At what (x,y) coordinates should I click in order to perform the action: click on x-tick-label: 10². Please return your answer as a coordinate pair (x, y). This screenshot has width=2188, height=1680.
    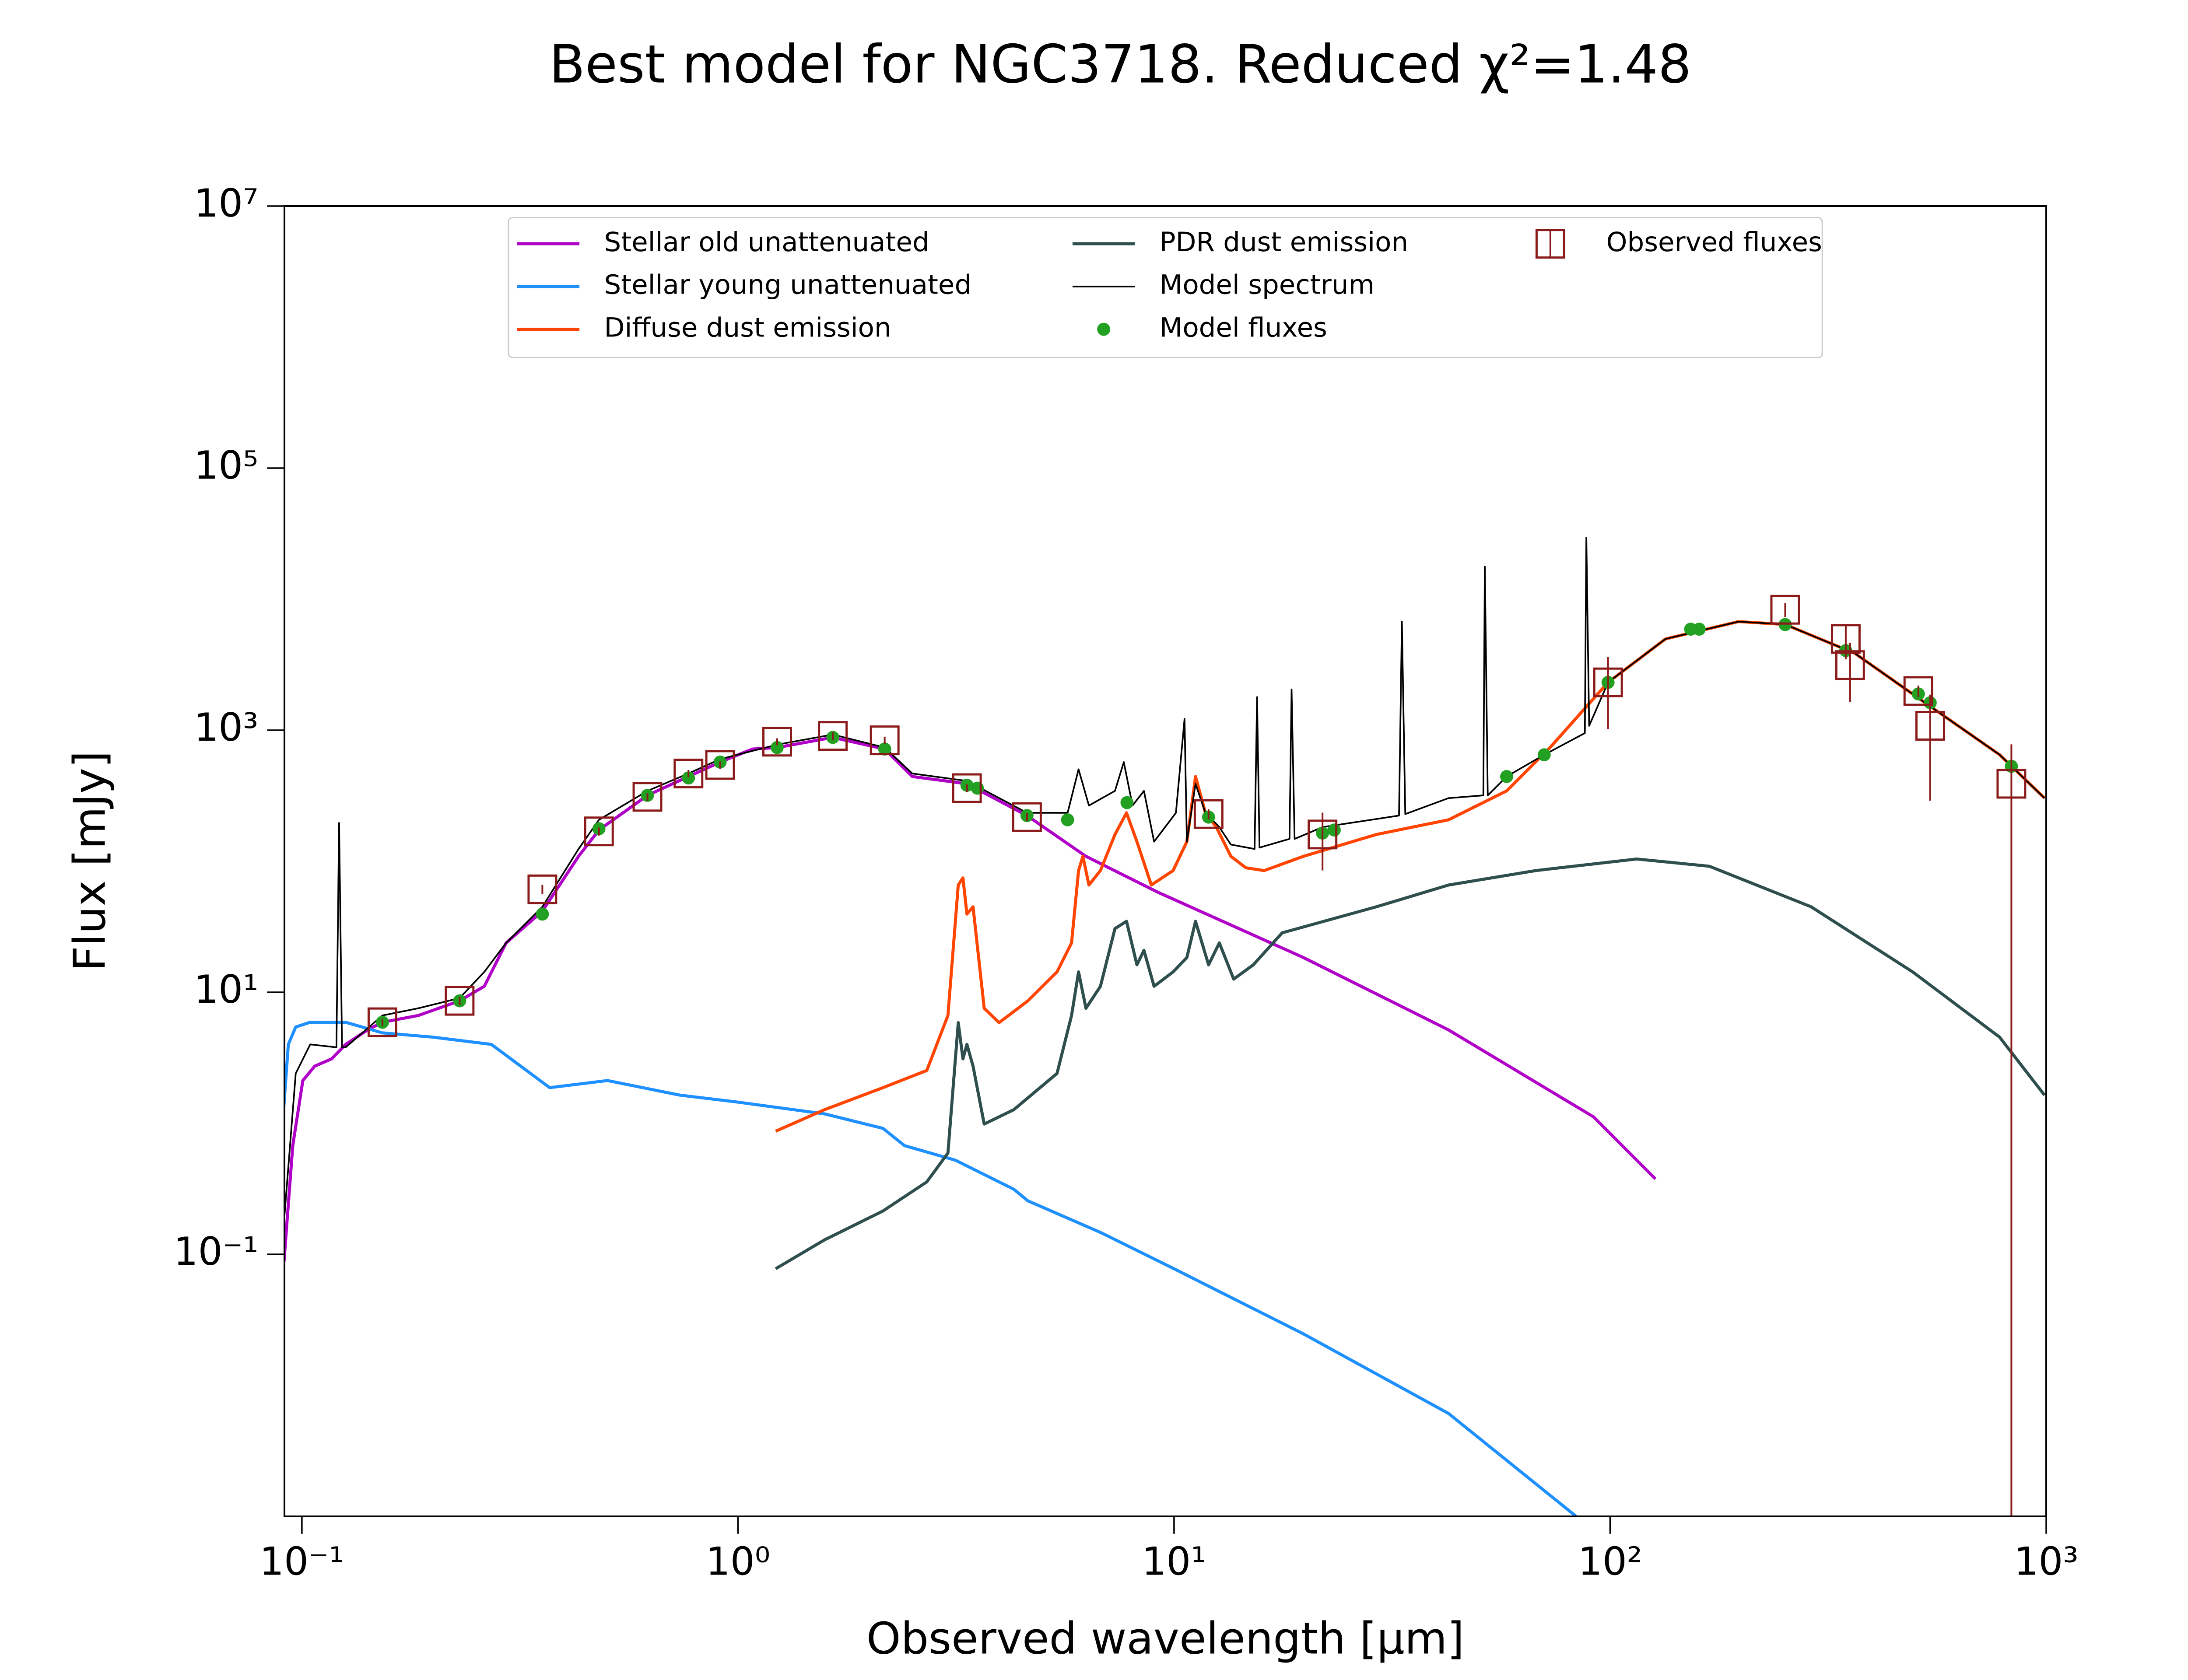
    Looking at the image, I should click on (1610, 1561).